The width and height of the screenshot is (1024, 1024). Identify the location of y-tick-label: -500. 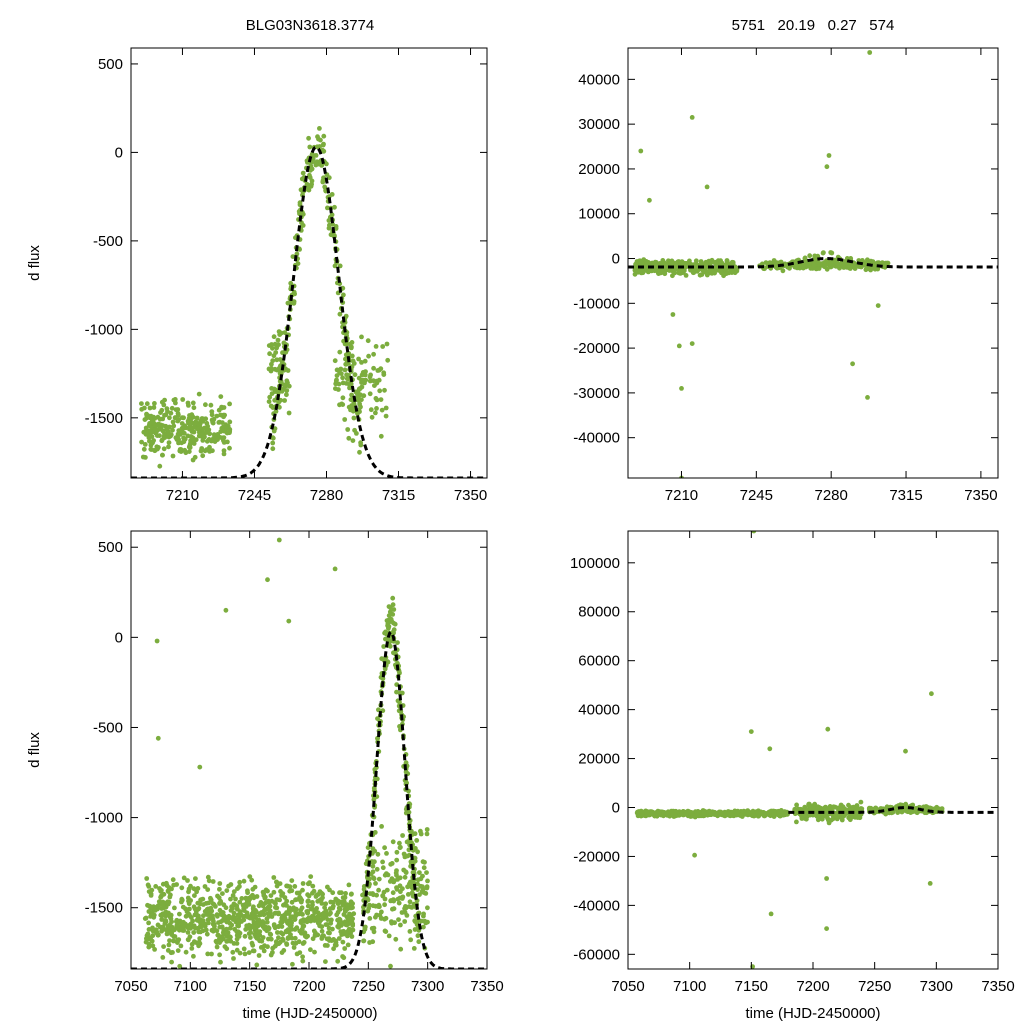
(108, 727).